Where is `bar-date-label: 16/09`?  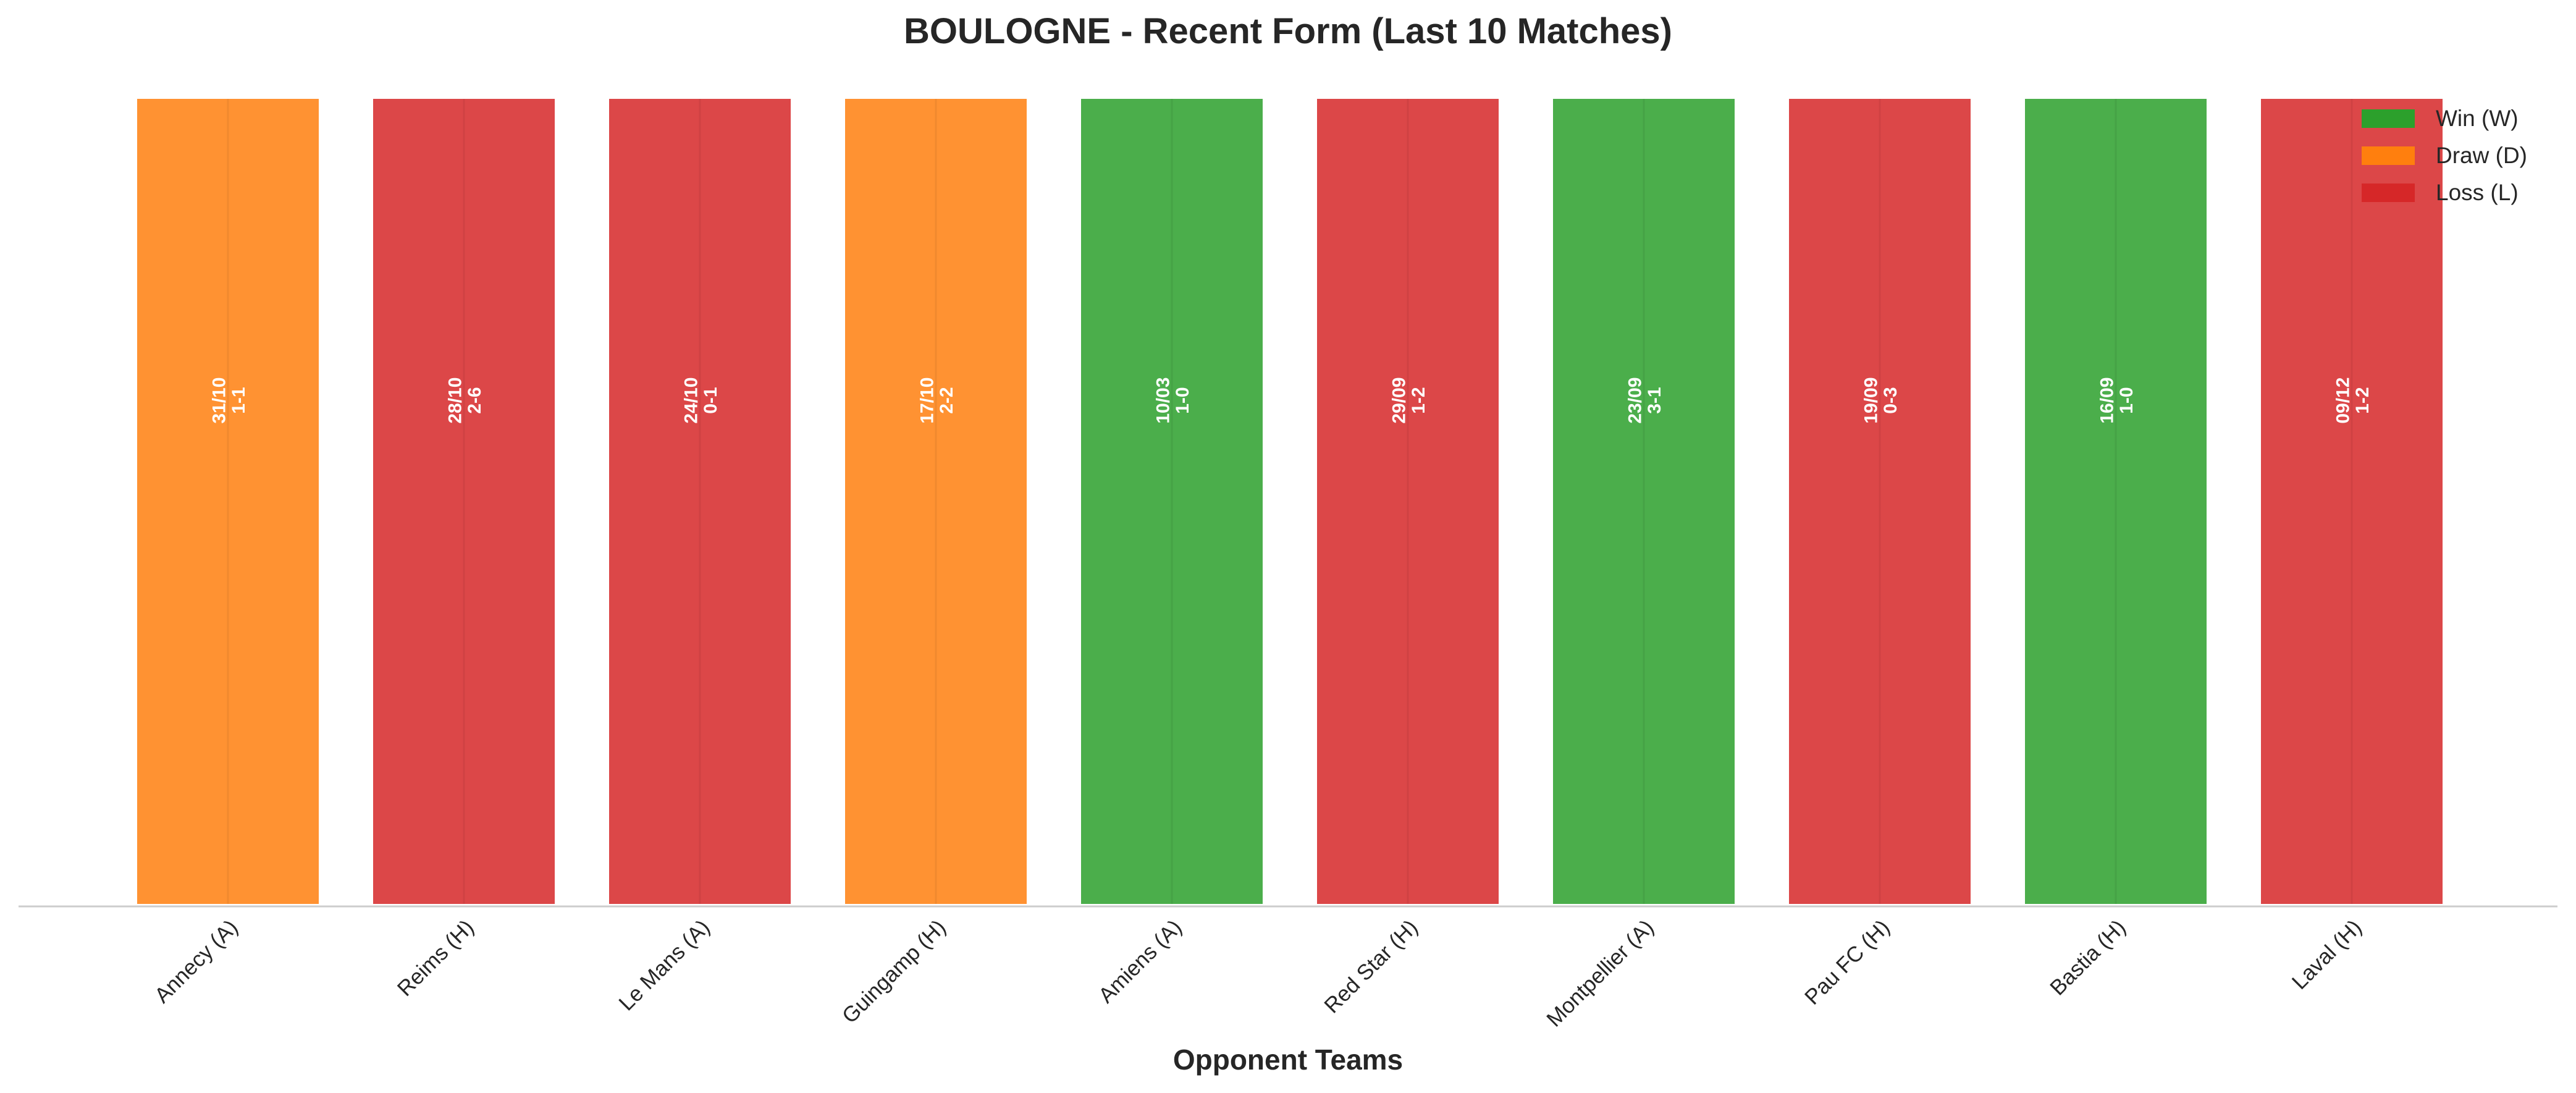 bar-date-label: 16/09 is located at coordinates (2107, 401).